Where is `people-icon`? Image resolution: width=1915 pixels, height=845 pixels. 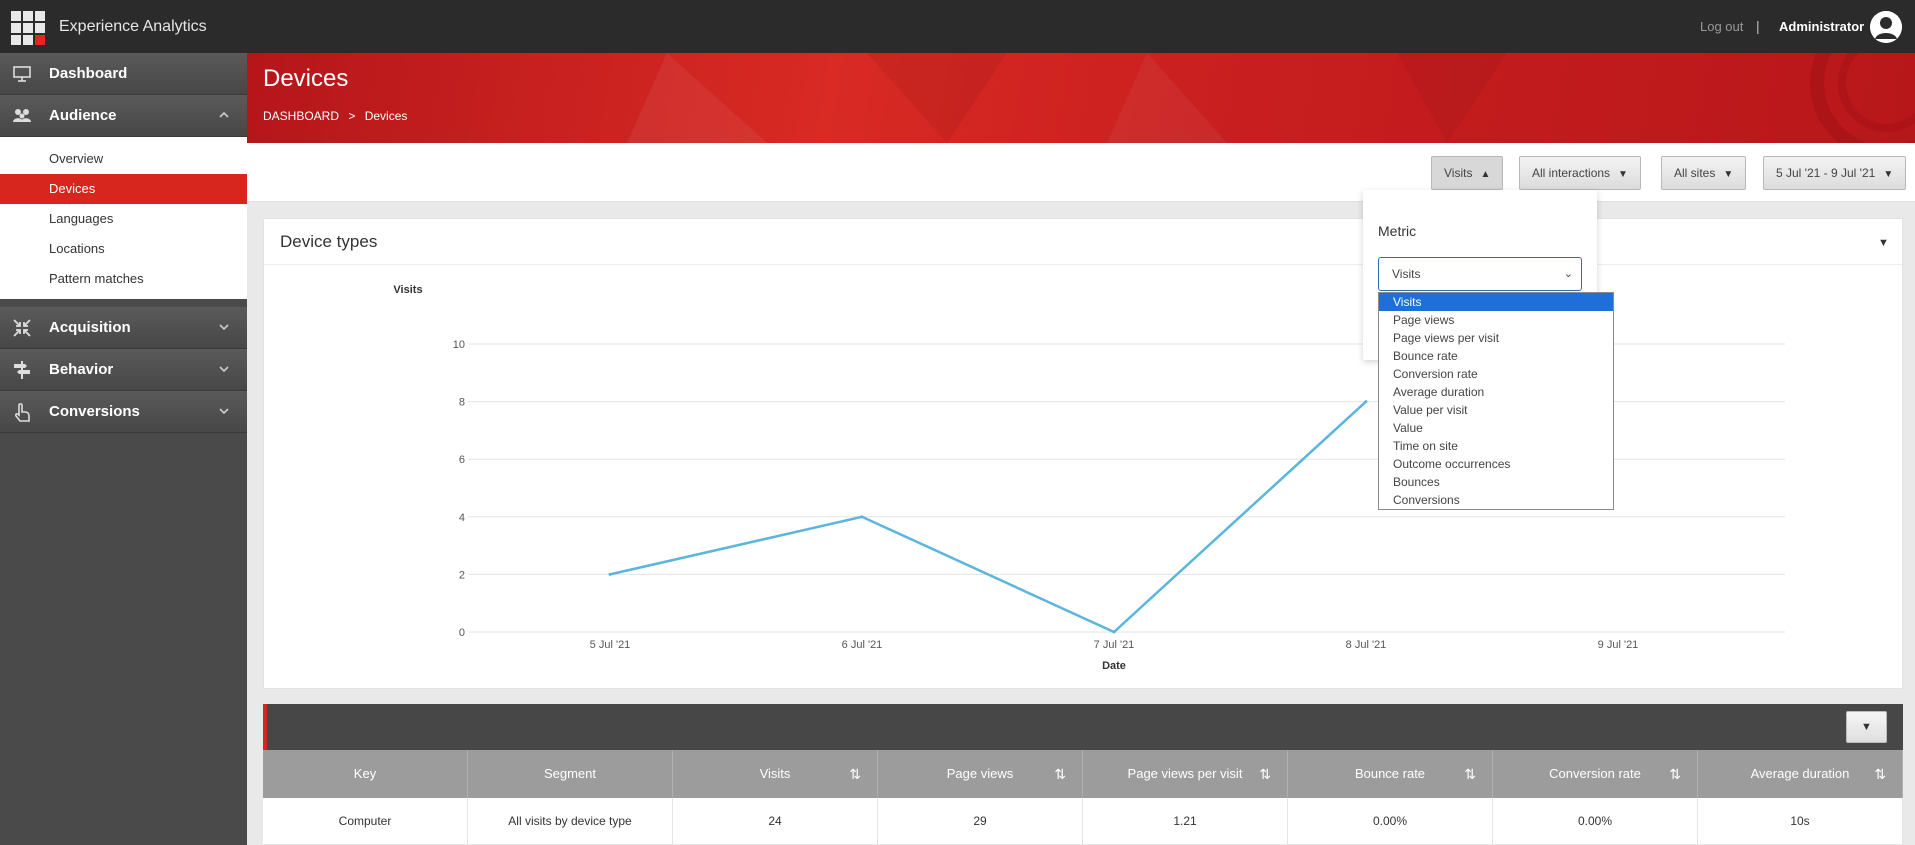 people-icon is located at coordinates (22, 115).